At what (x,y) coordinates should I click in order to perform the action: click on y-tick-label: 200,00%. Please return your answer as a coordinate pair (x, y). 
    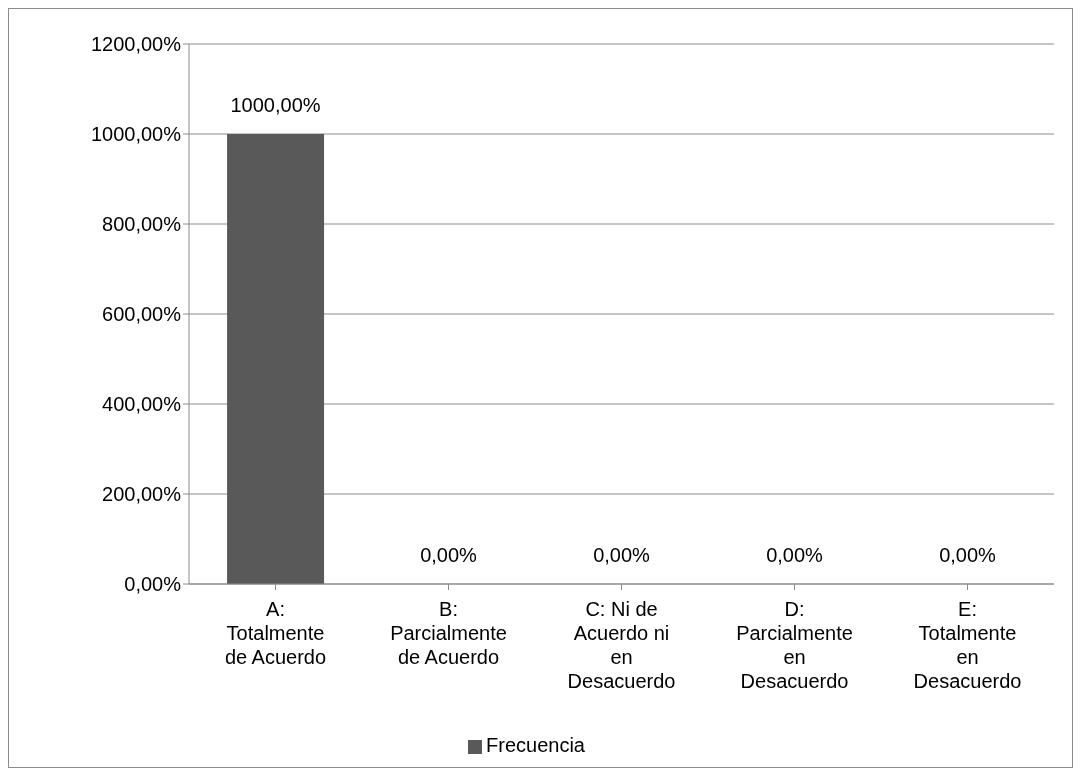
    Looking at the image, I should click on (142, 494).